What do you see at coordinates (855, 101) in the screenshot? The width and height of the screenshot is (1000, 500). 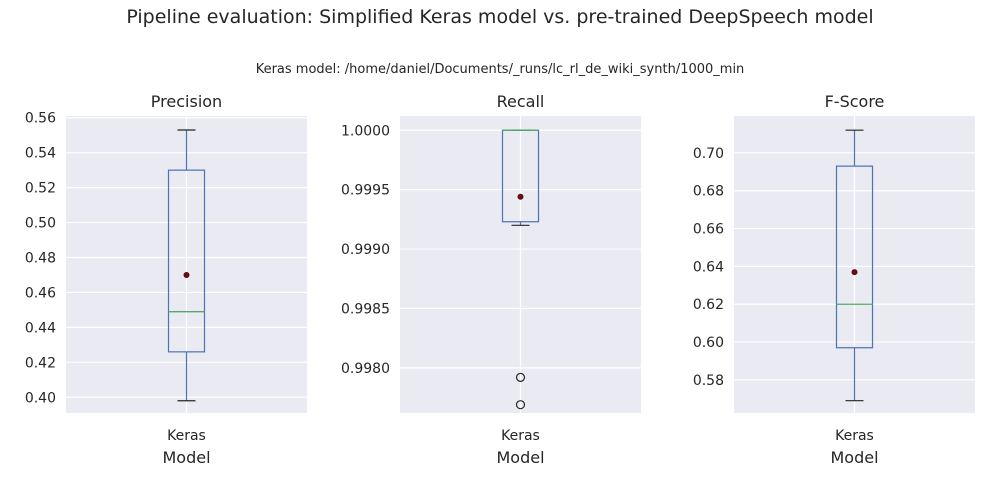 I see `subplot-title: F-Score` at bounding box center [855, 101].